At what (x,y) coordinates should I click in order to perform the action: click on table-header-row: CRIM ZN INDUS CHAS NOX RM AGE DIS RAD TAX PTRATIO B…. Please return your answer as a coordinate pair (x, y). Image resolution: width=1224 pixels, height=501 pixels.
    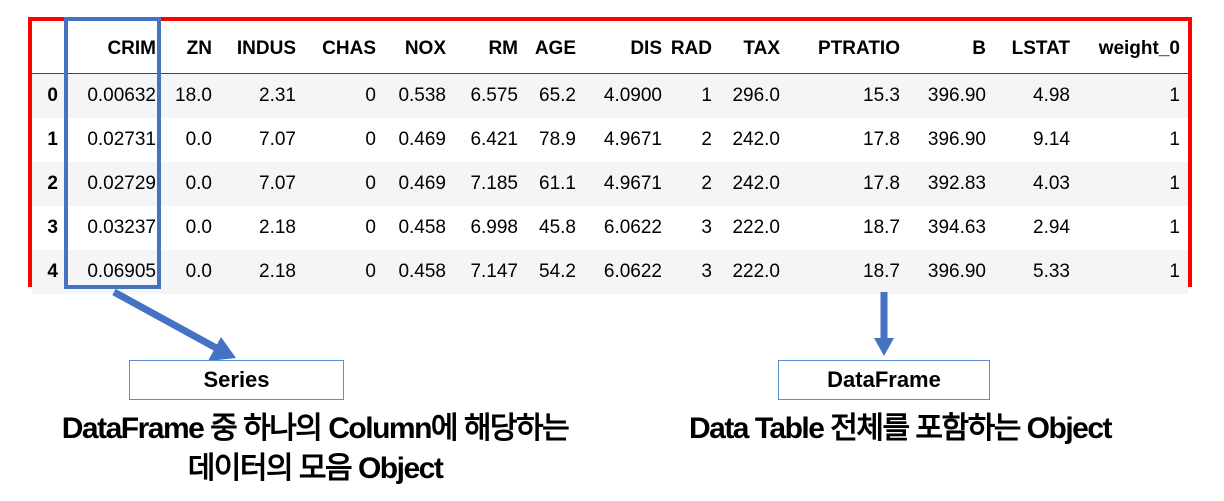
    Looking at the image, I should click on (610, 49).